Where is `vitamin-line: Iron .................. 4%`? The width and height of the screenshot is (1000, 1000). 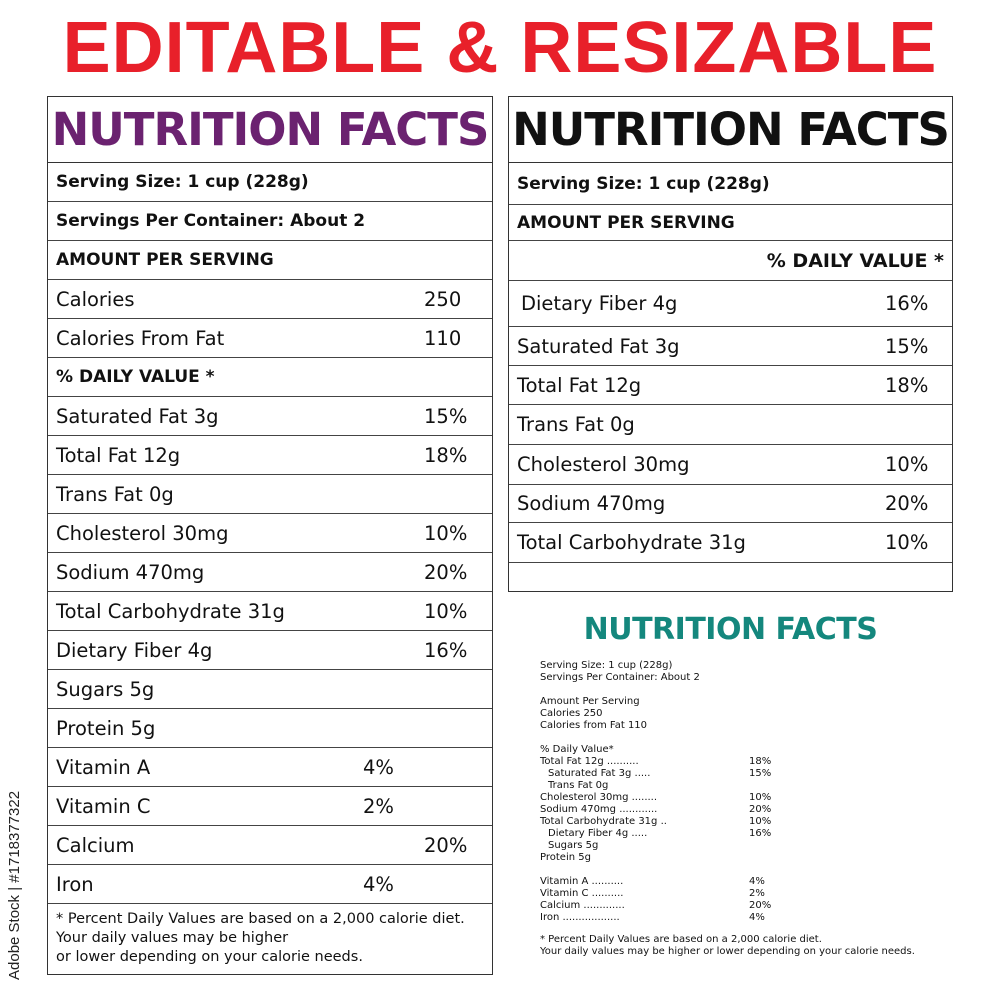
vitamin-line: Iron .................. 4% is located at coordinates (750, 918).